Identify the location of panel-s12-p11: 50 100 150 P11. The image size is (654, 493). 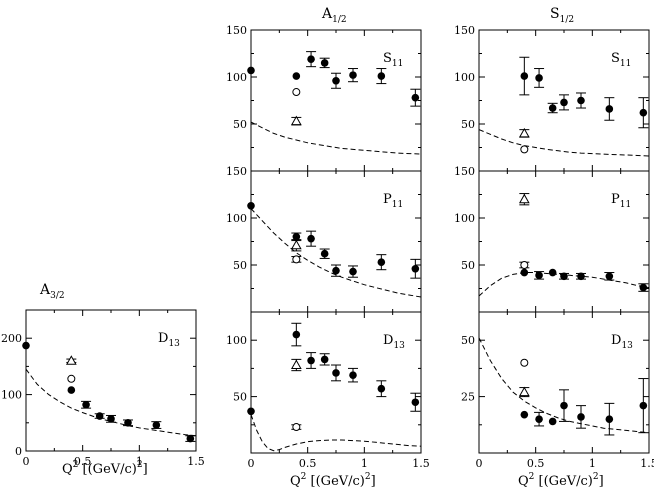
(552, 239).